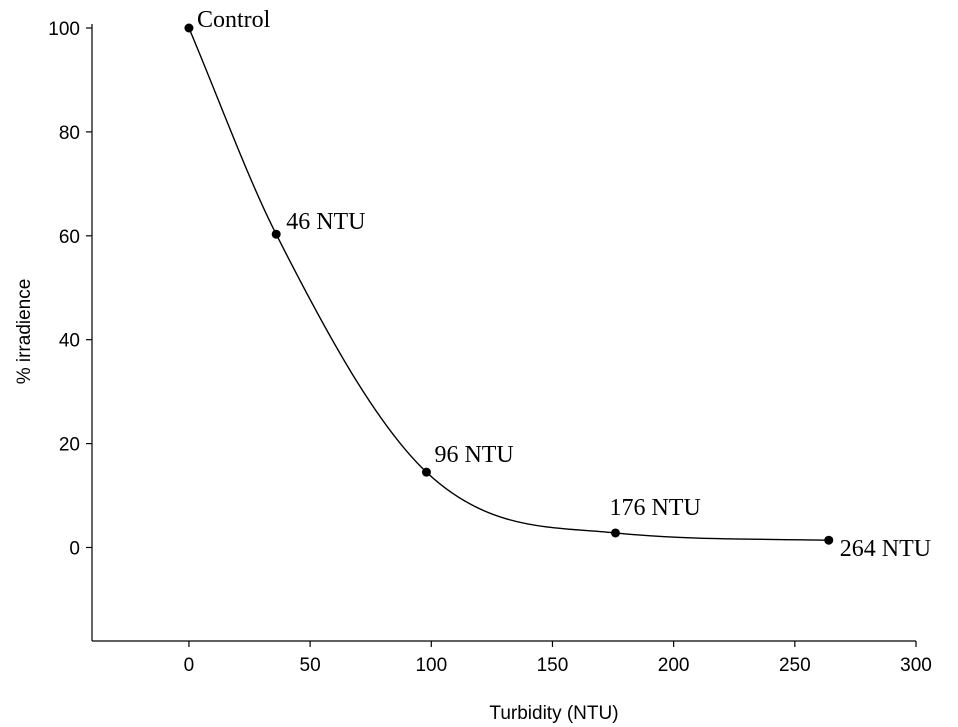 Image resolution: width=958 pixels, height=727 pixels. I want to click on y-tick-label: 80, so click(69, 133).